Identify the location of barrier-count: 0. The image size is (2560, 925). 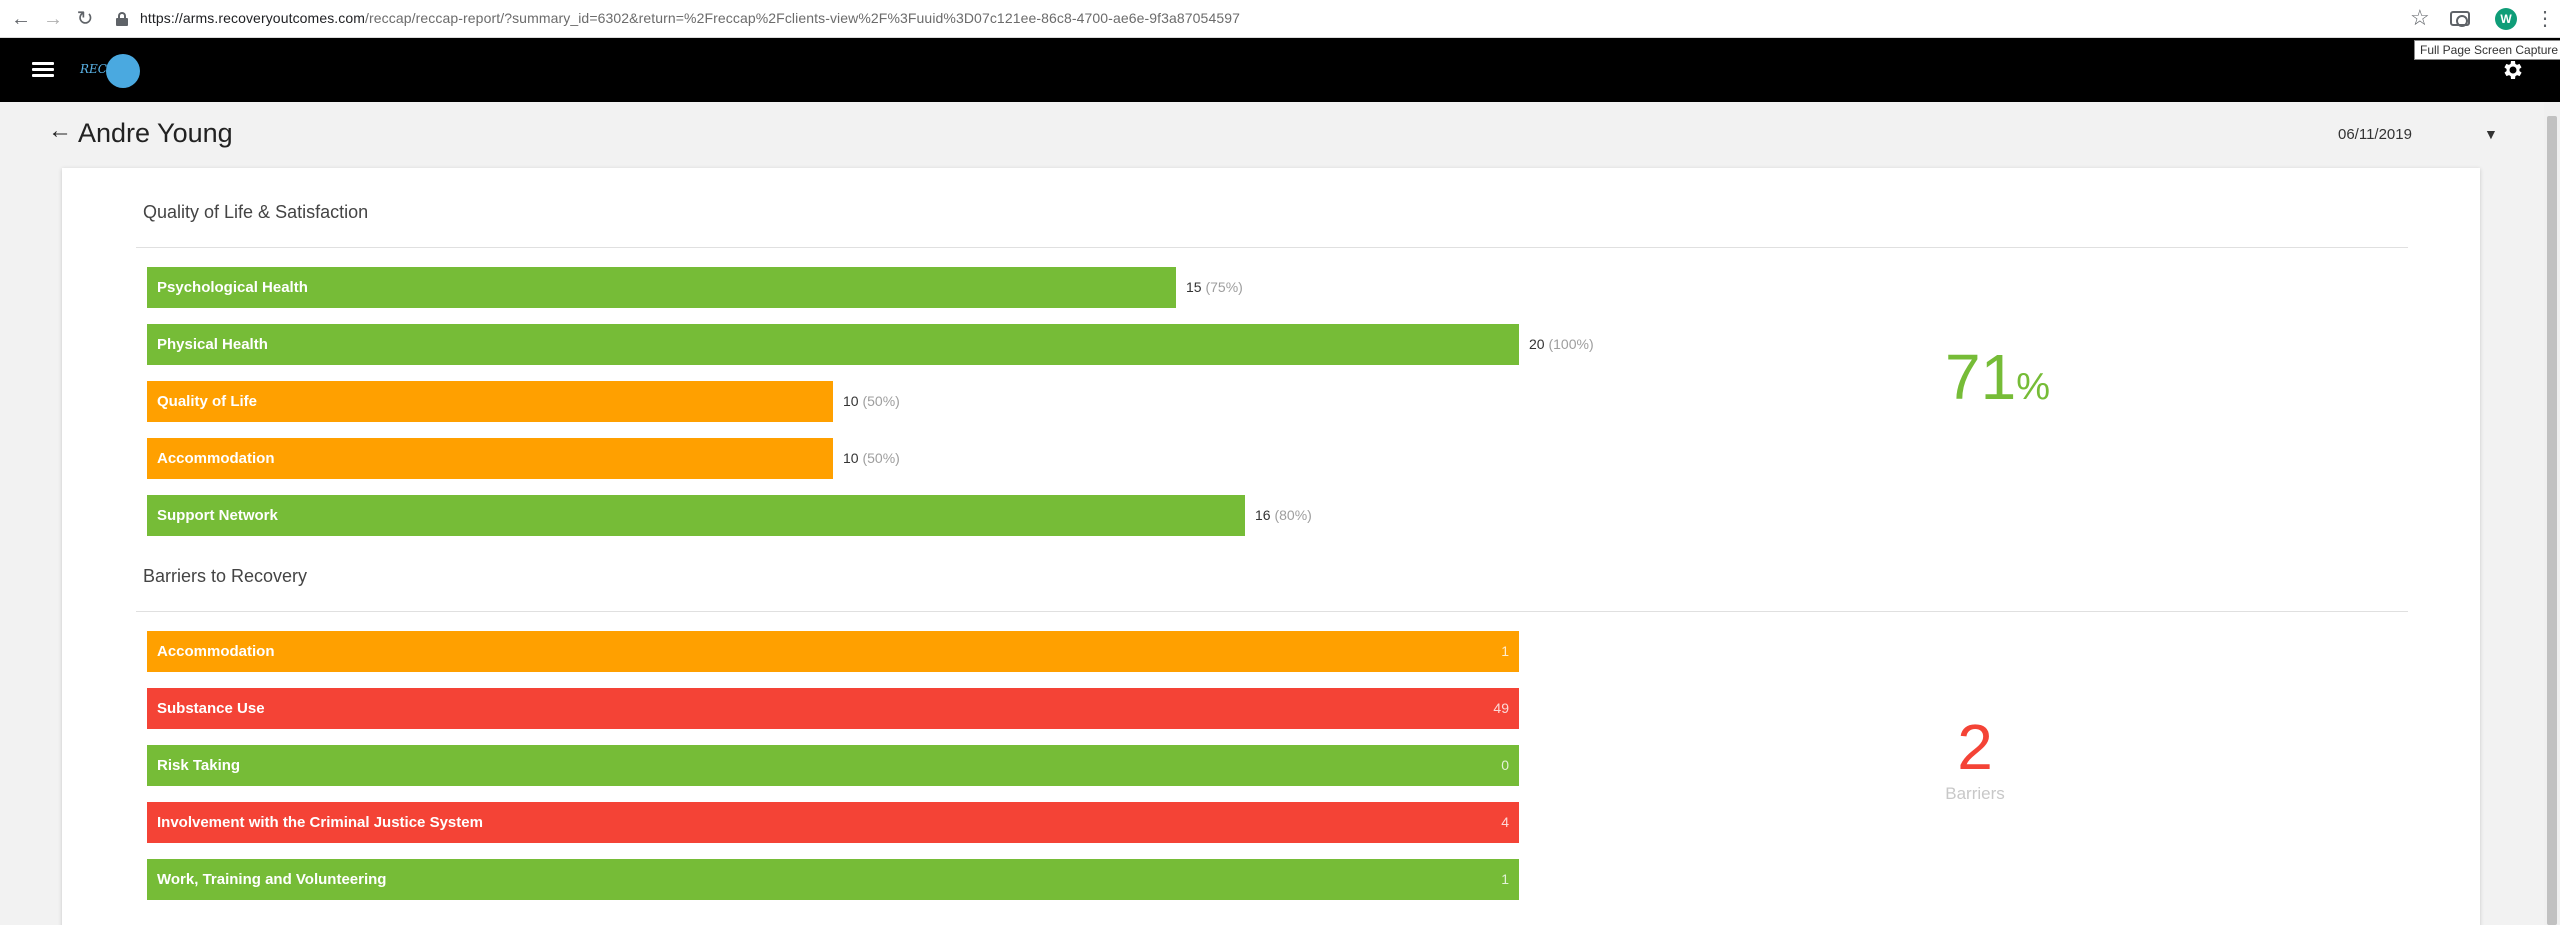
(1505, 765).